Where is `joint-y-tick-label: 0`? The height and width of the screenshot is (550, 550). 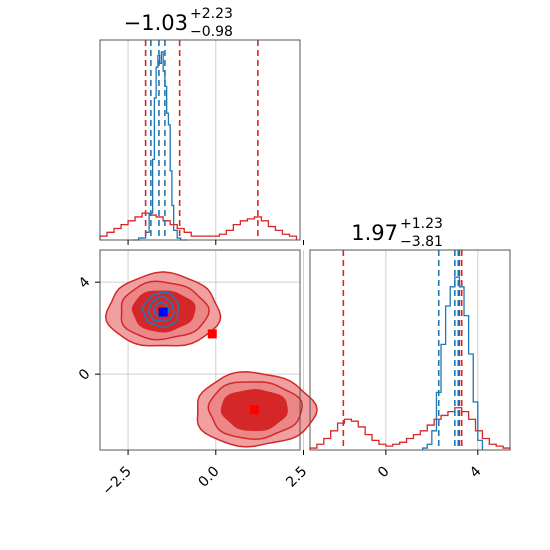 joint-y-tick-label: 0 is located at coordinates (85, 375).